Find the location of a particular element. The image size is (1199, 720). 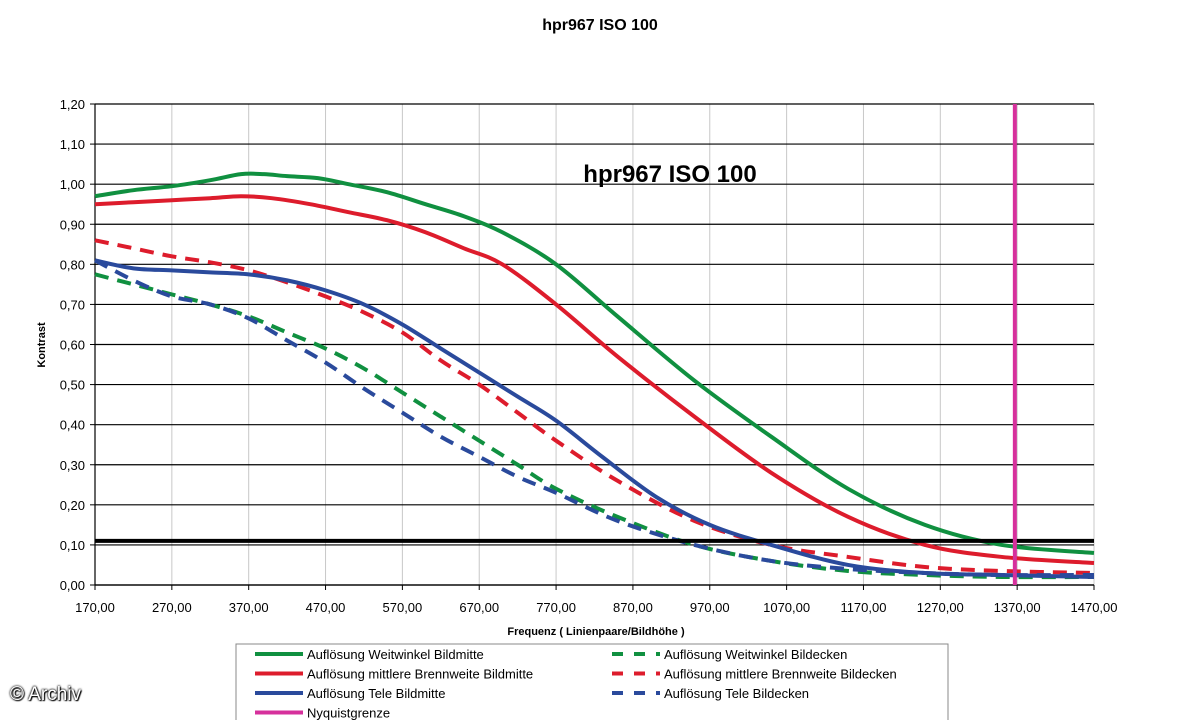

x-tick-label: 670,00 is located at coordinates (479, 607).